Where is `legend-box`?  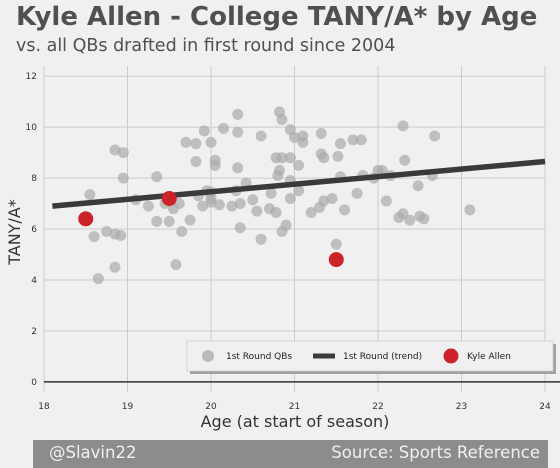 legend-box is located at coordinates (370, 356).